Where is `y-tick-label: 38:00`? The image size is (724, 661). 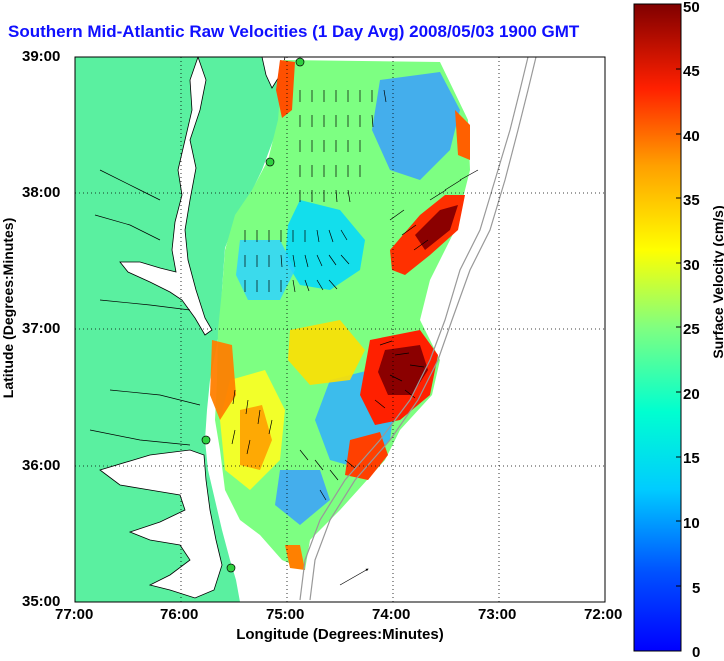
y-tick-label: 38:00 is located at coordinates (41, 192).